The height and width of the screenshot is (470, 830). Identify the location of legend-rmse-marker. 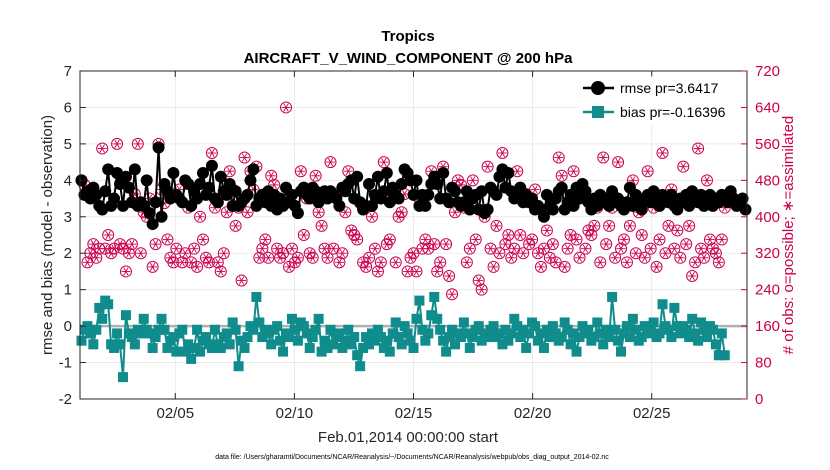
(598, 88).